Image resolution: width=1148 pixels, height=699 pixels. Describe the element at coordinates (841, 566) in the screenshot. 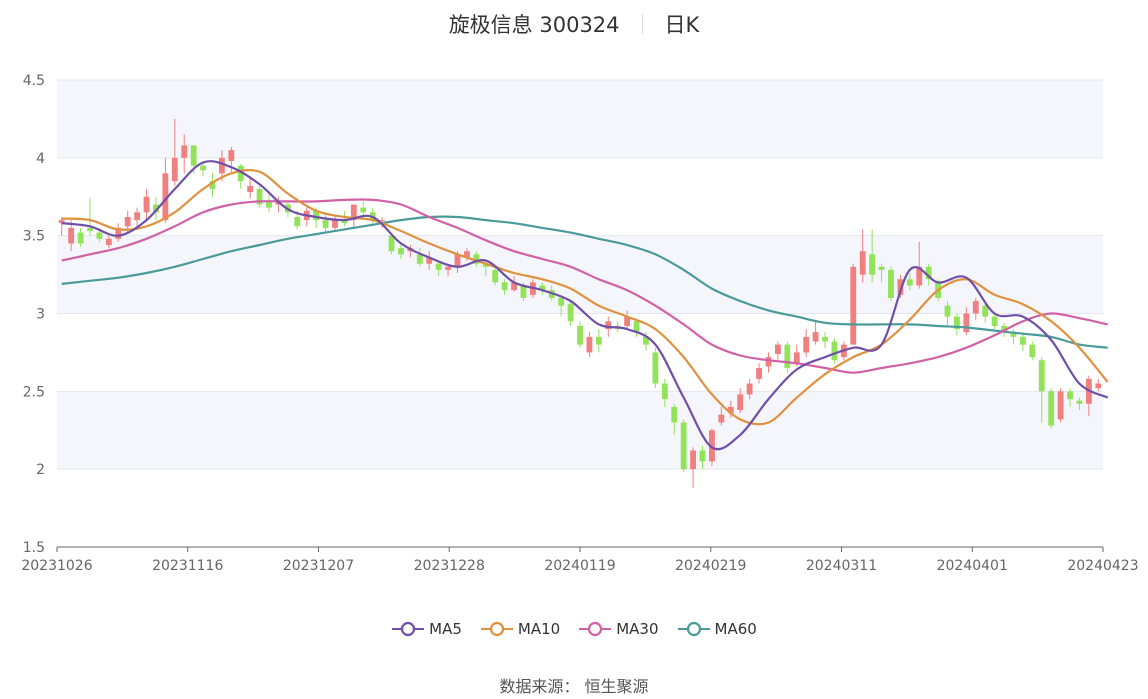

I see `x-tick-label: 20240311` at that location.